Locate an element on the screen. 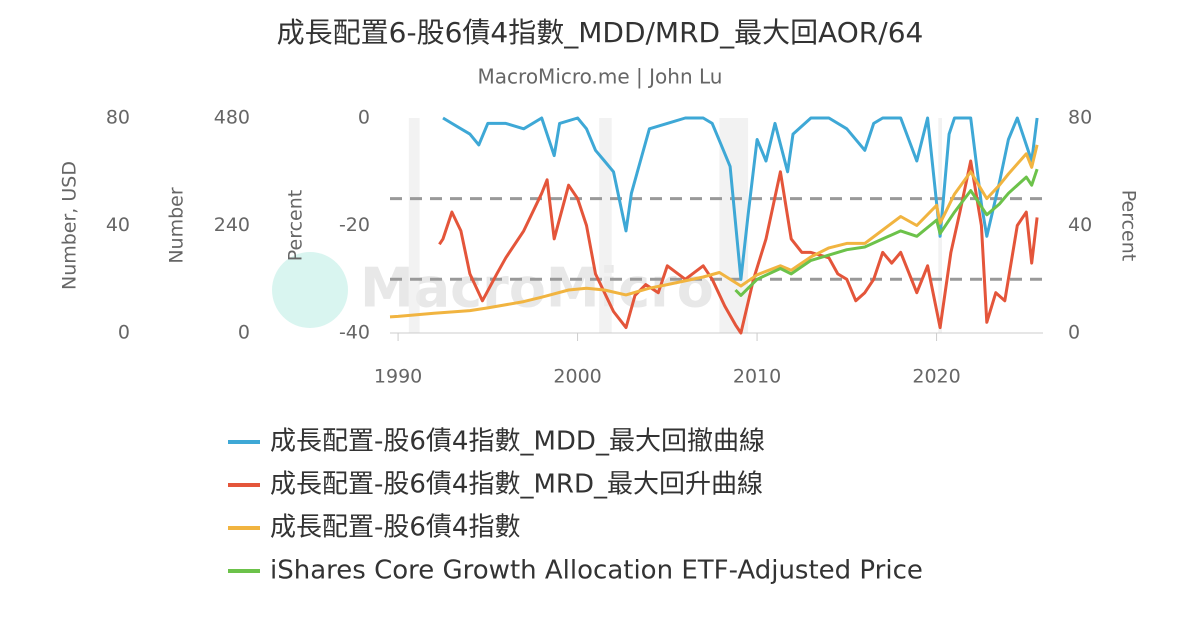 This screenshot has width=1200, height=630. y-tick-label: 480 is located at coordinates (232, 118).